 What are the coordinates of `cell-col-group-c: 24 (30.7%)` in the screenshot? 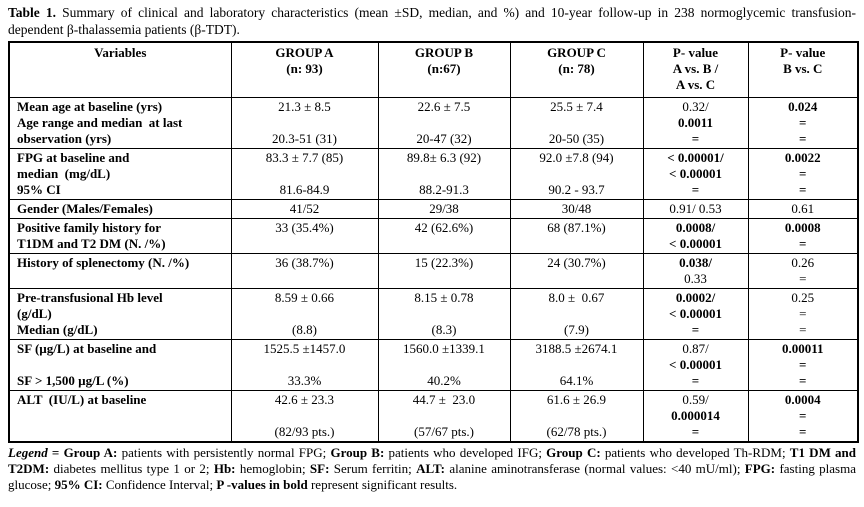 It's located at (576, 271).